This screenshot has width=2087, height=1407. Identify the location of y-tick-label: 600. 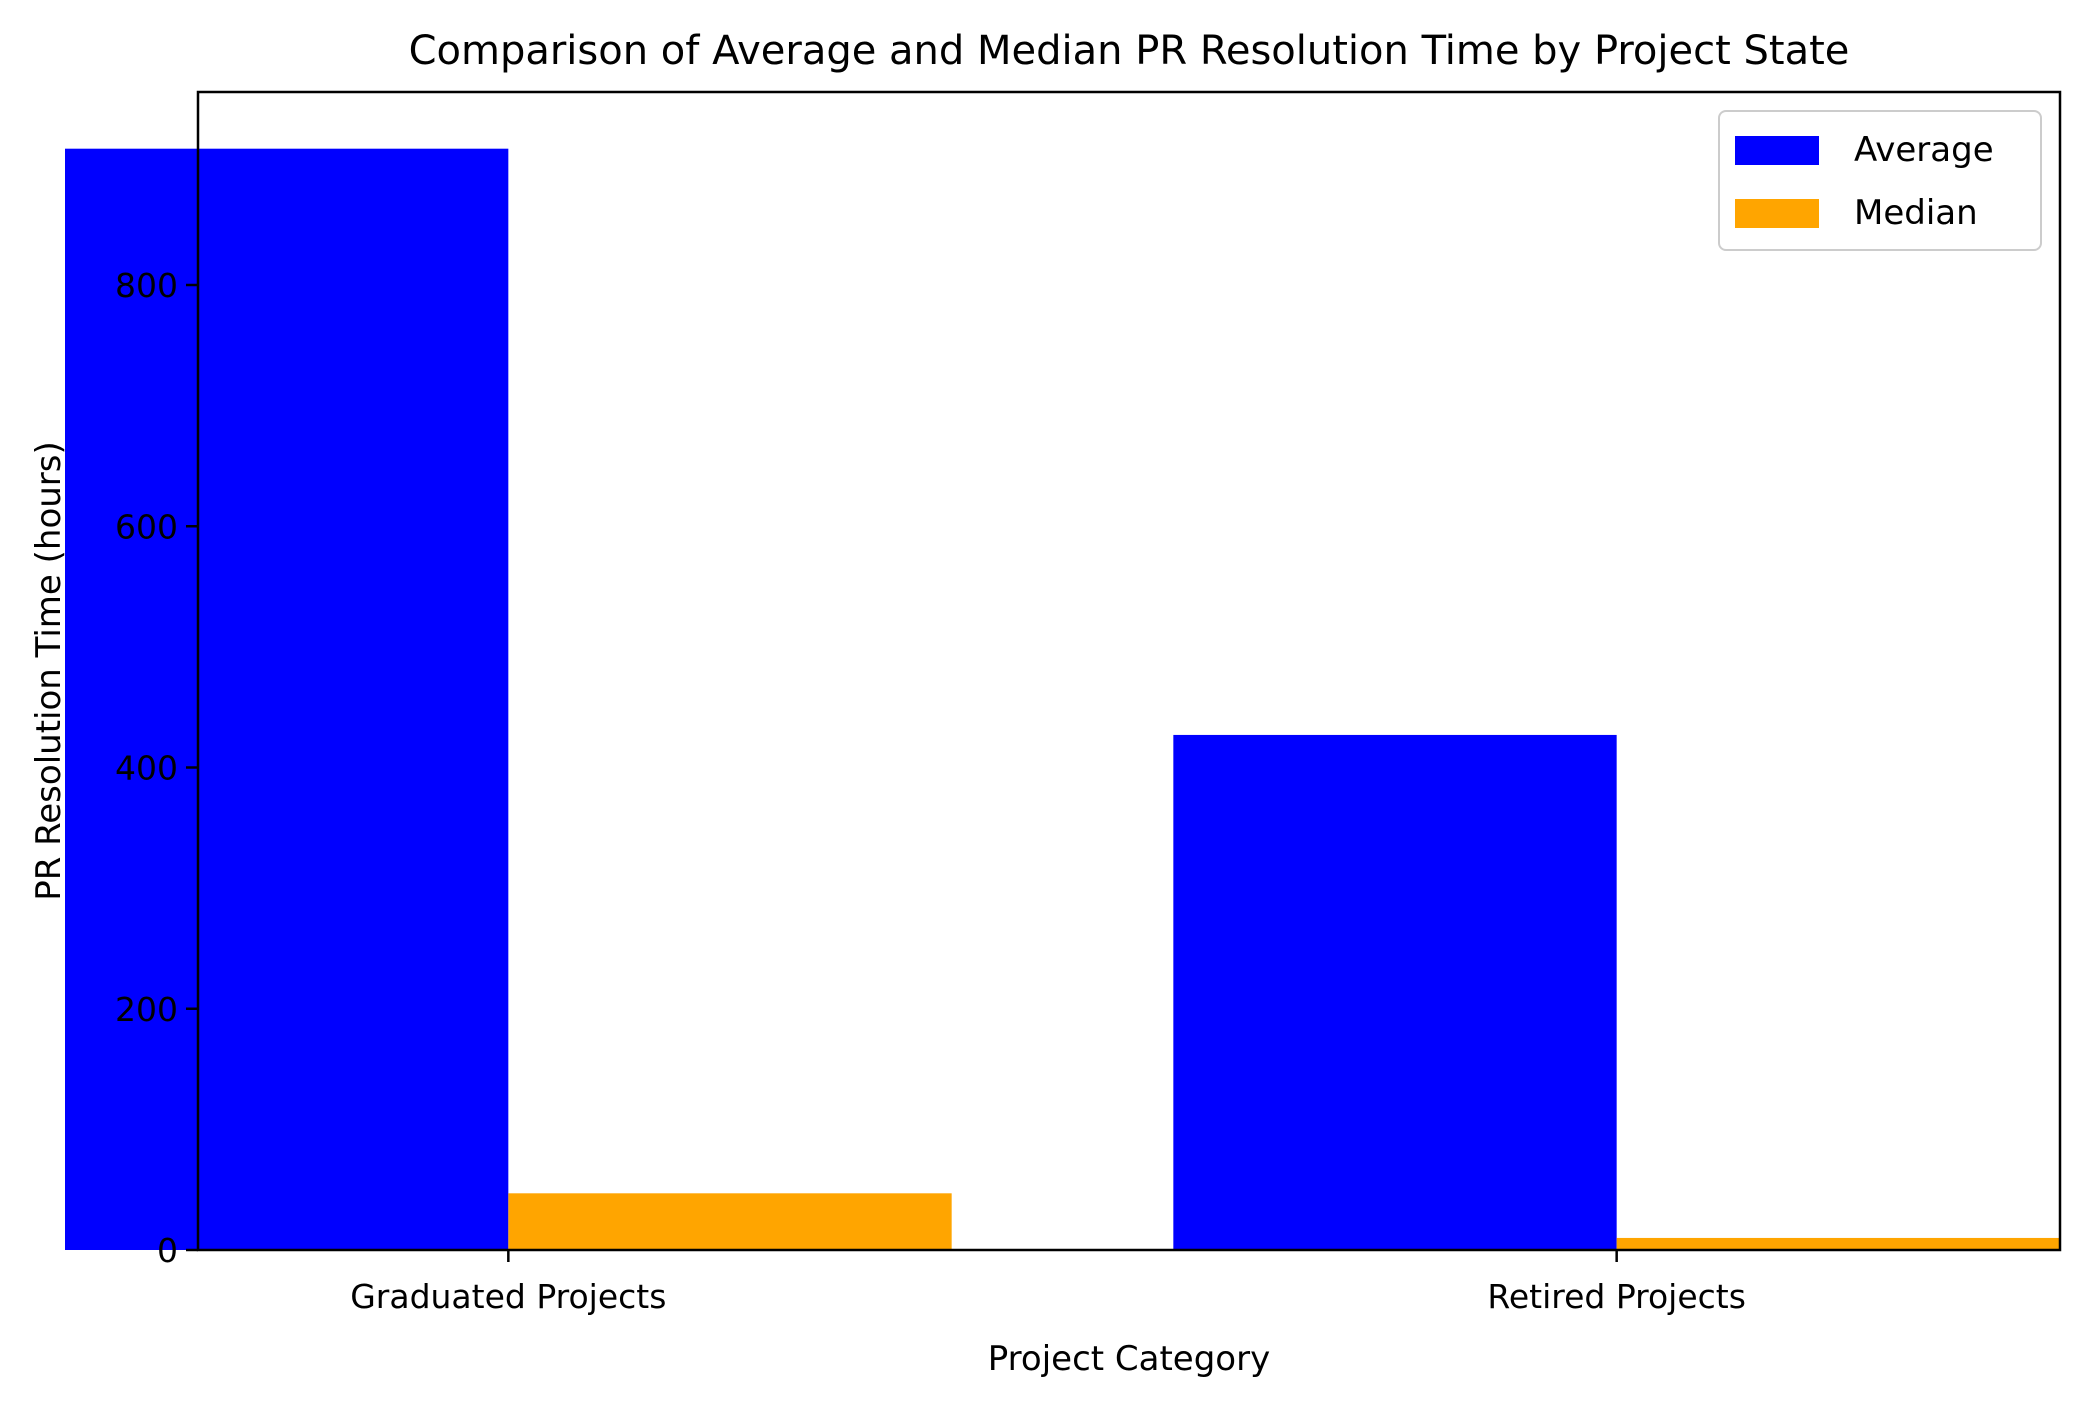
(146, 526).